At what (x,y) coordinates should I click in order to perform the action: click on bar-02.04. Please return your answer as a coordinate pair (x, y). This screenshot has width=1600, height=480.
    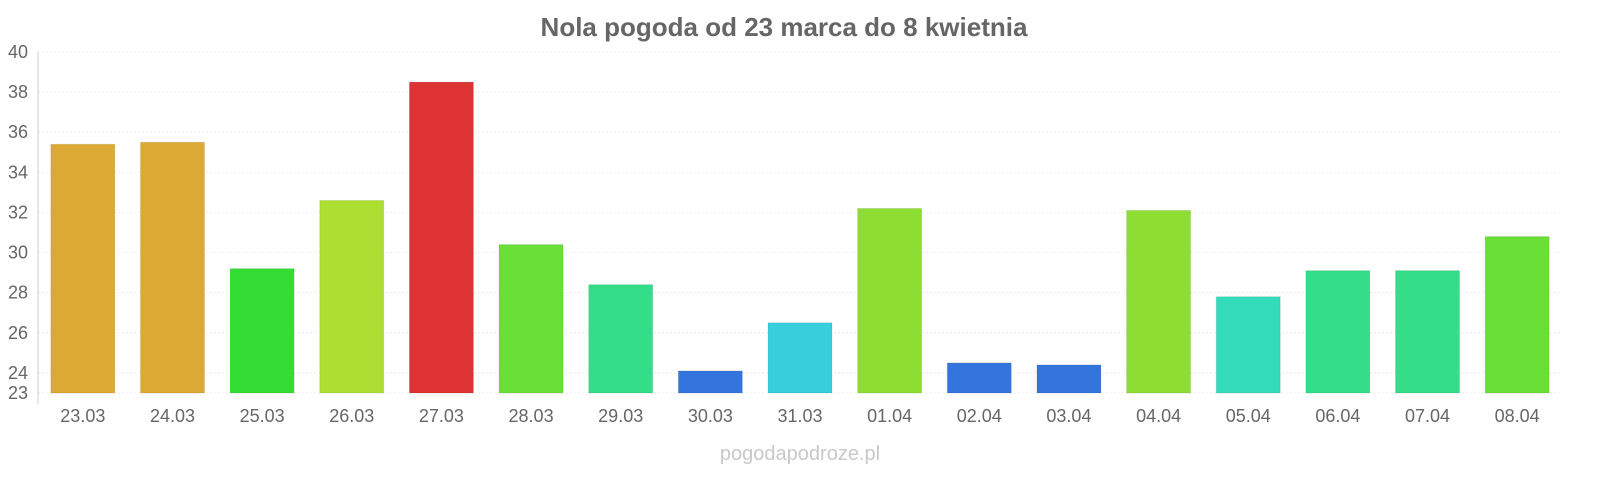
    Looking at the image, I should click on (979, 378).